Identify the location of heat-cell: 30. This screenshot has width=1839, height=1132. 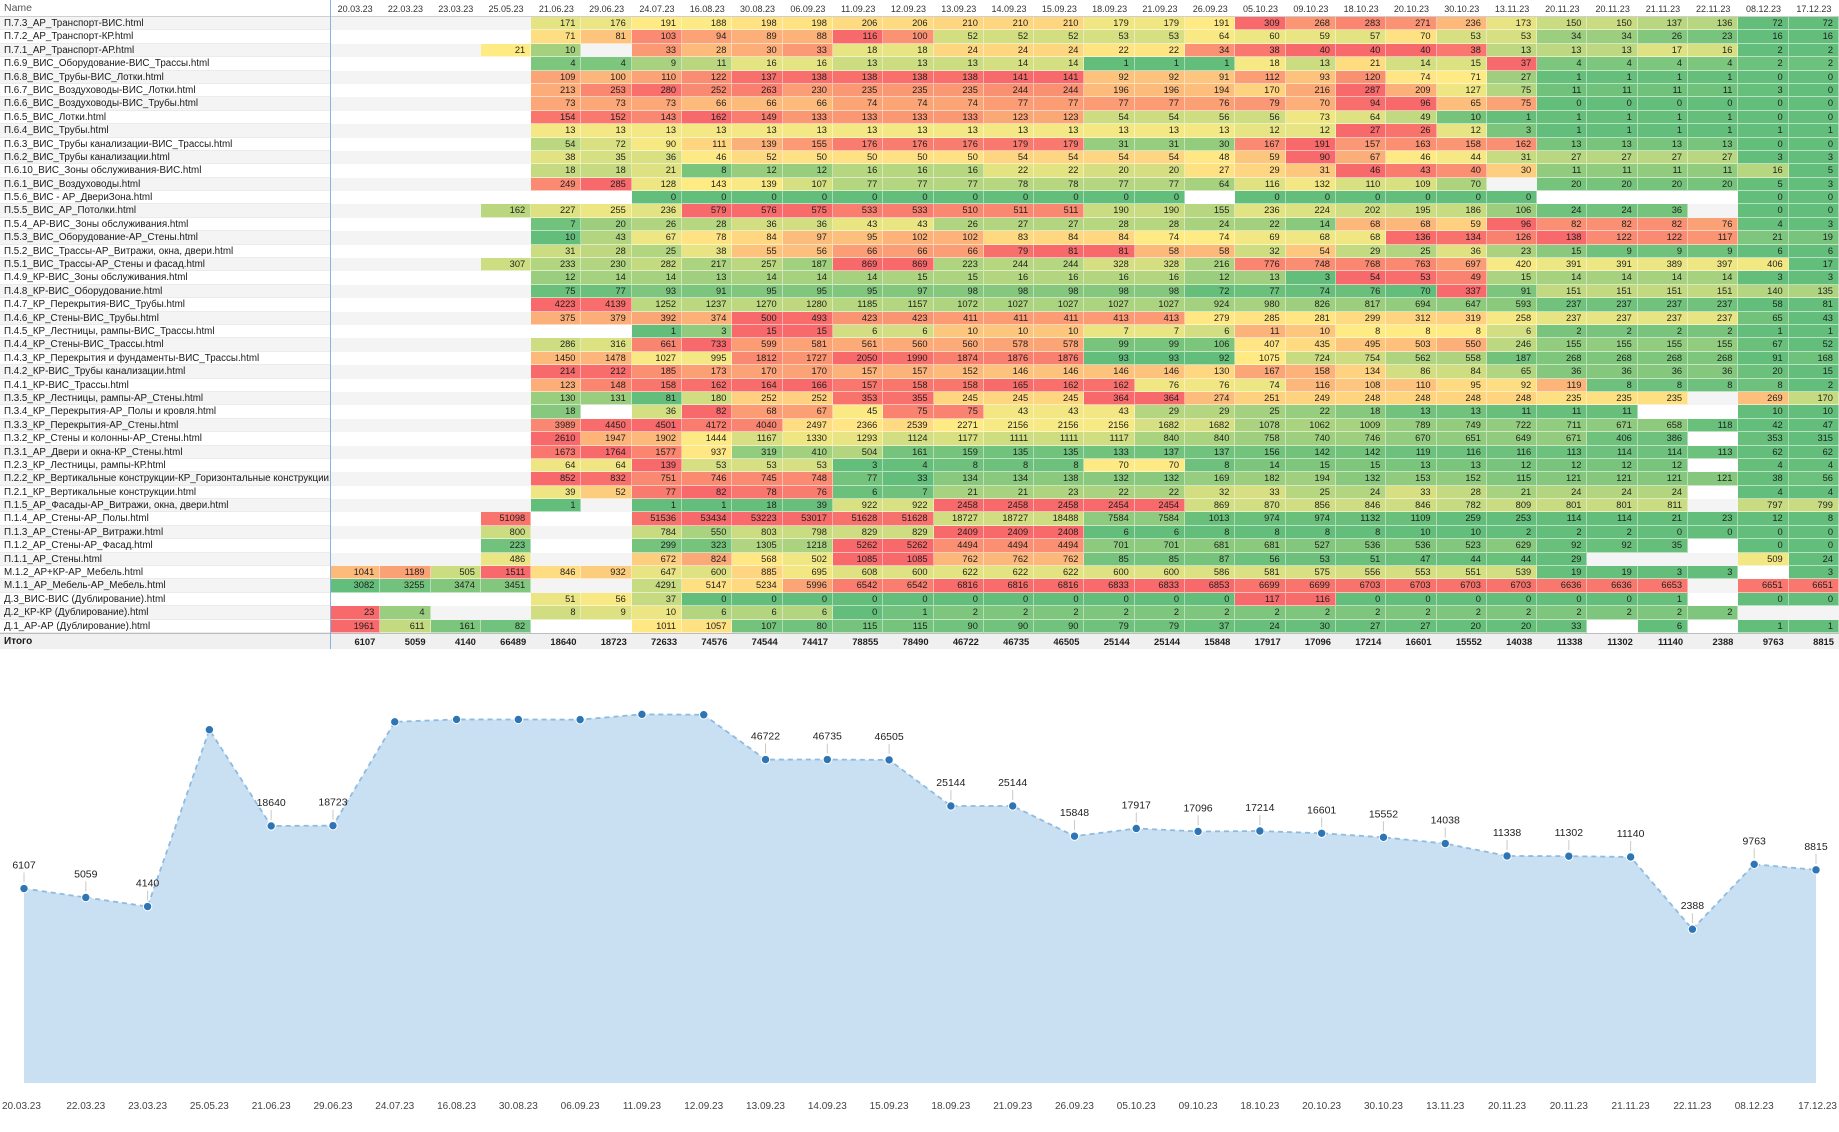
(1512, 171).